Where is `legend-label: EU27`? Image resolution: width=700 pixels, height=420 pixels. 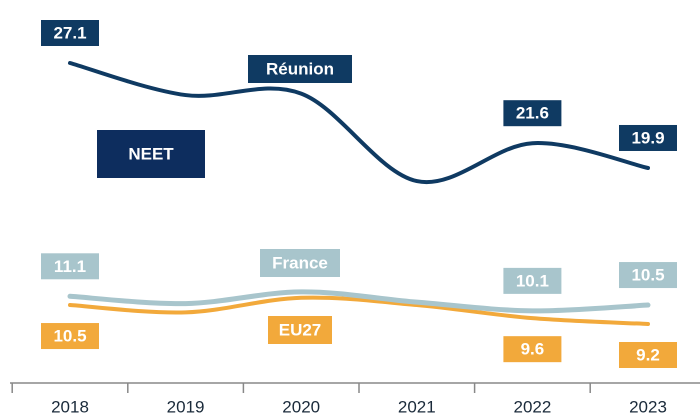 legend-label: EU27 is located at coordinates (300, 329).